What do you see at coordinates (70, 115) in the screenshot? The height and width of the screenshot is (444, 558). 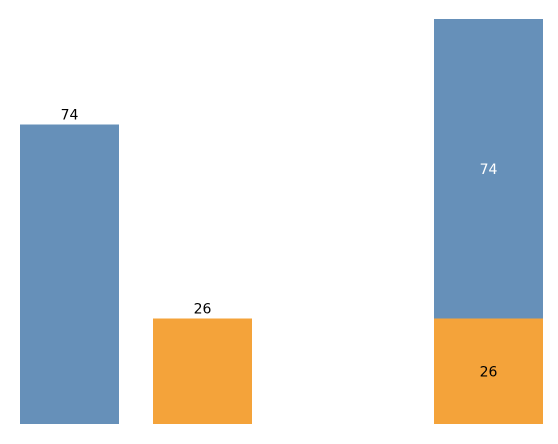 I see `bar-1-value-label: 74` at bounding box center [70, 115].